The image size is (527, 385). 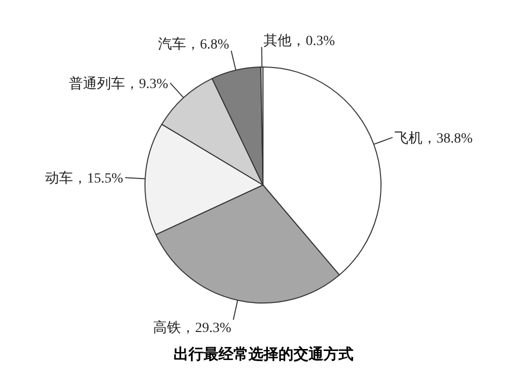 I want to click on slice-label: 汽车，6.8%, so click(x=194, y=44).